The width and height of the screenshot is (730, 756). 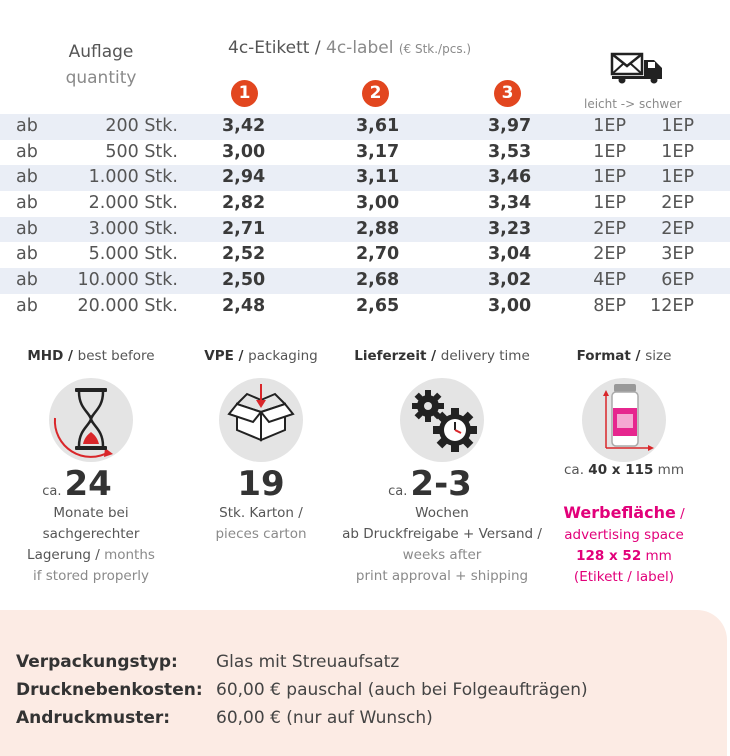 What do you see at coordinates (390, 356) in the screenshot?
I see `delivery-title-de: Lieferzeit` at bounding box center [390, 356].